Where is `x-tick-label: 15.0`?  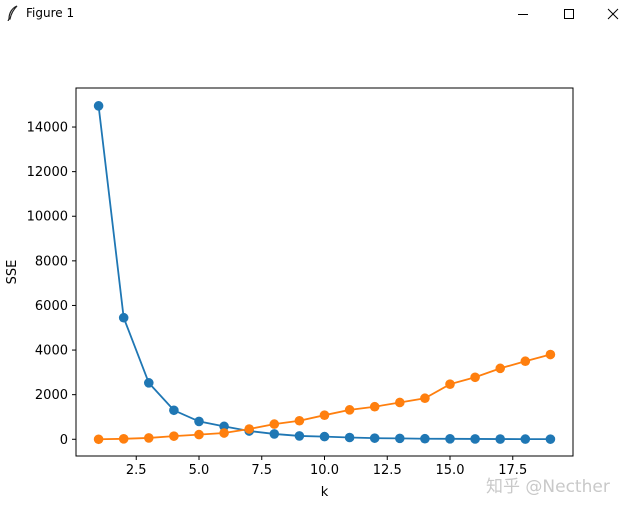
x-tick-label: 15.0 is located at coordinates (450, 470).